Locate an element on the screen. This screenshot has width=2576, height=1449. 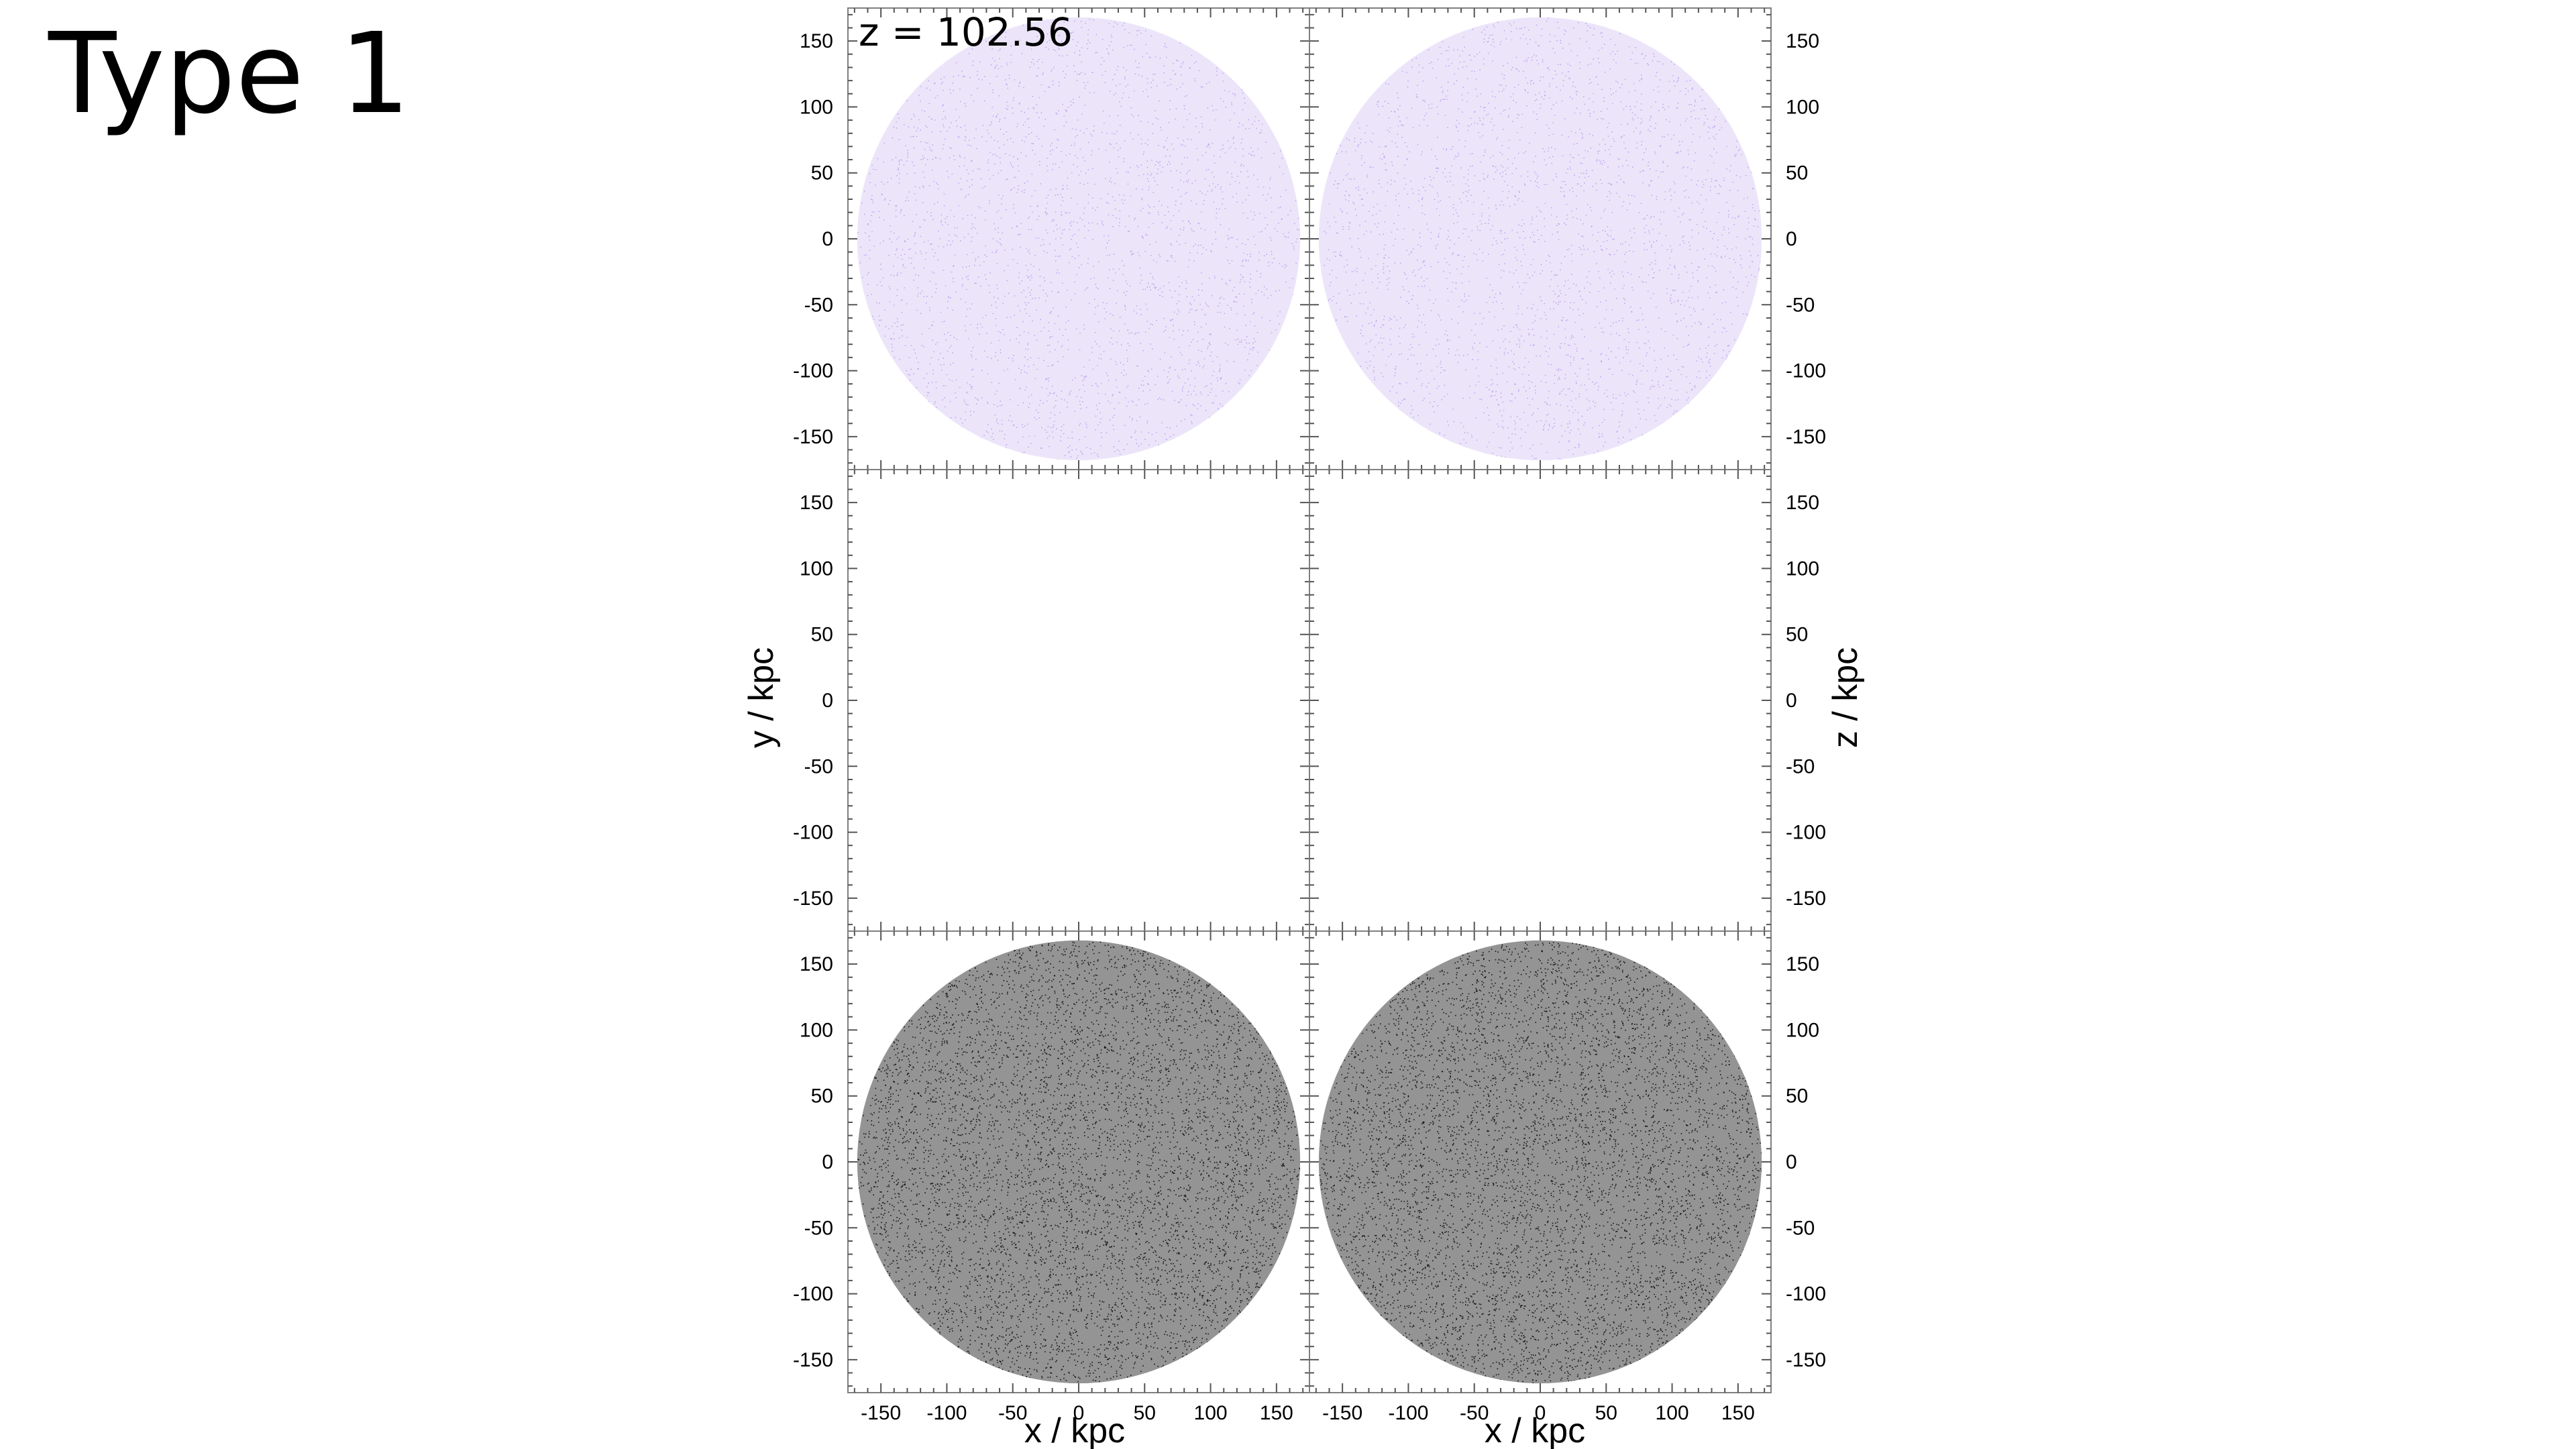
redshift-annotation: z = 102.56 is located at coordinates (966, 32).